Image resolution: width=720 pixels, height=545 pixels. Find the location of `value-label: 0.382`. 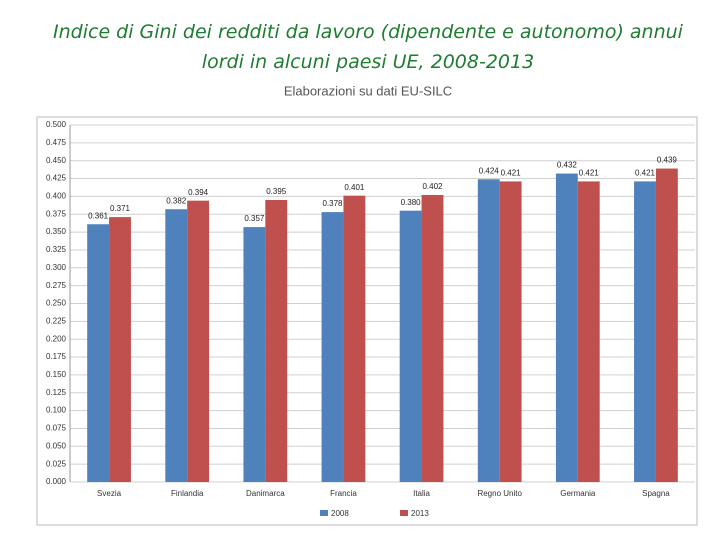

value-label: 0.382 is located at coordinates (176, 200).